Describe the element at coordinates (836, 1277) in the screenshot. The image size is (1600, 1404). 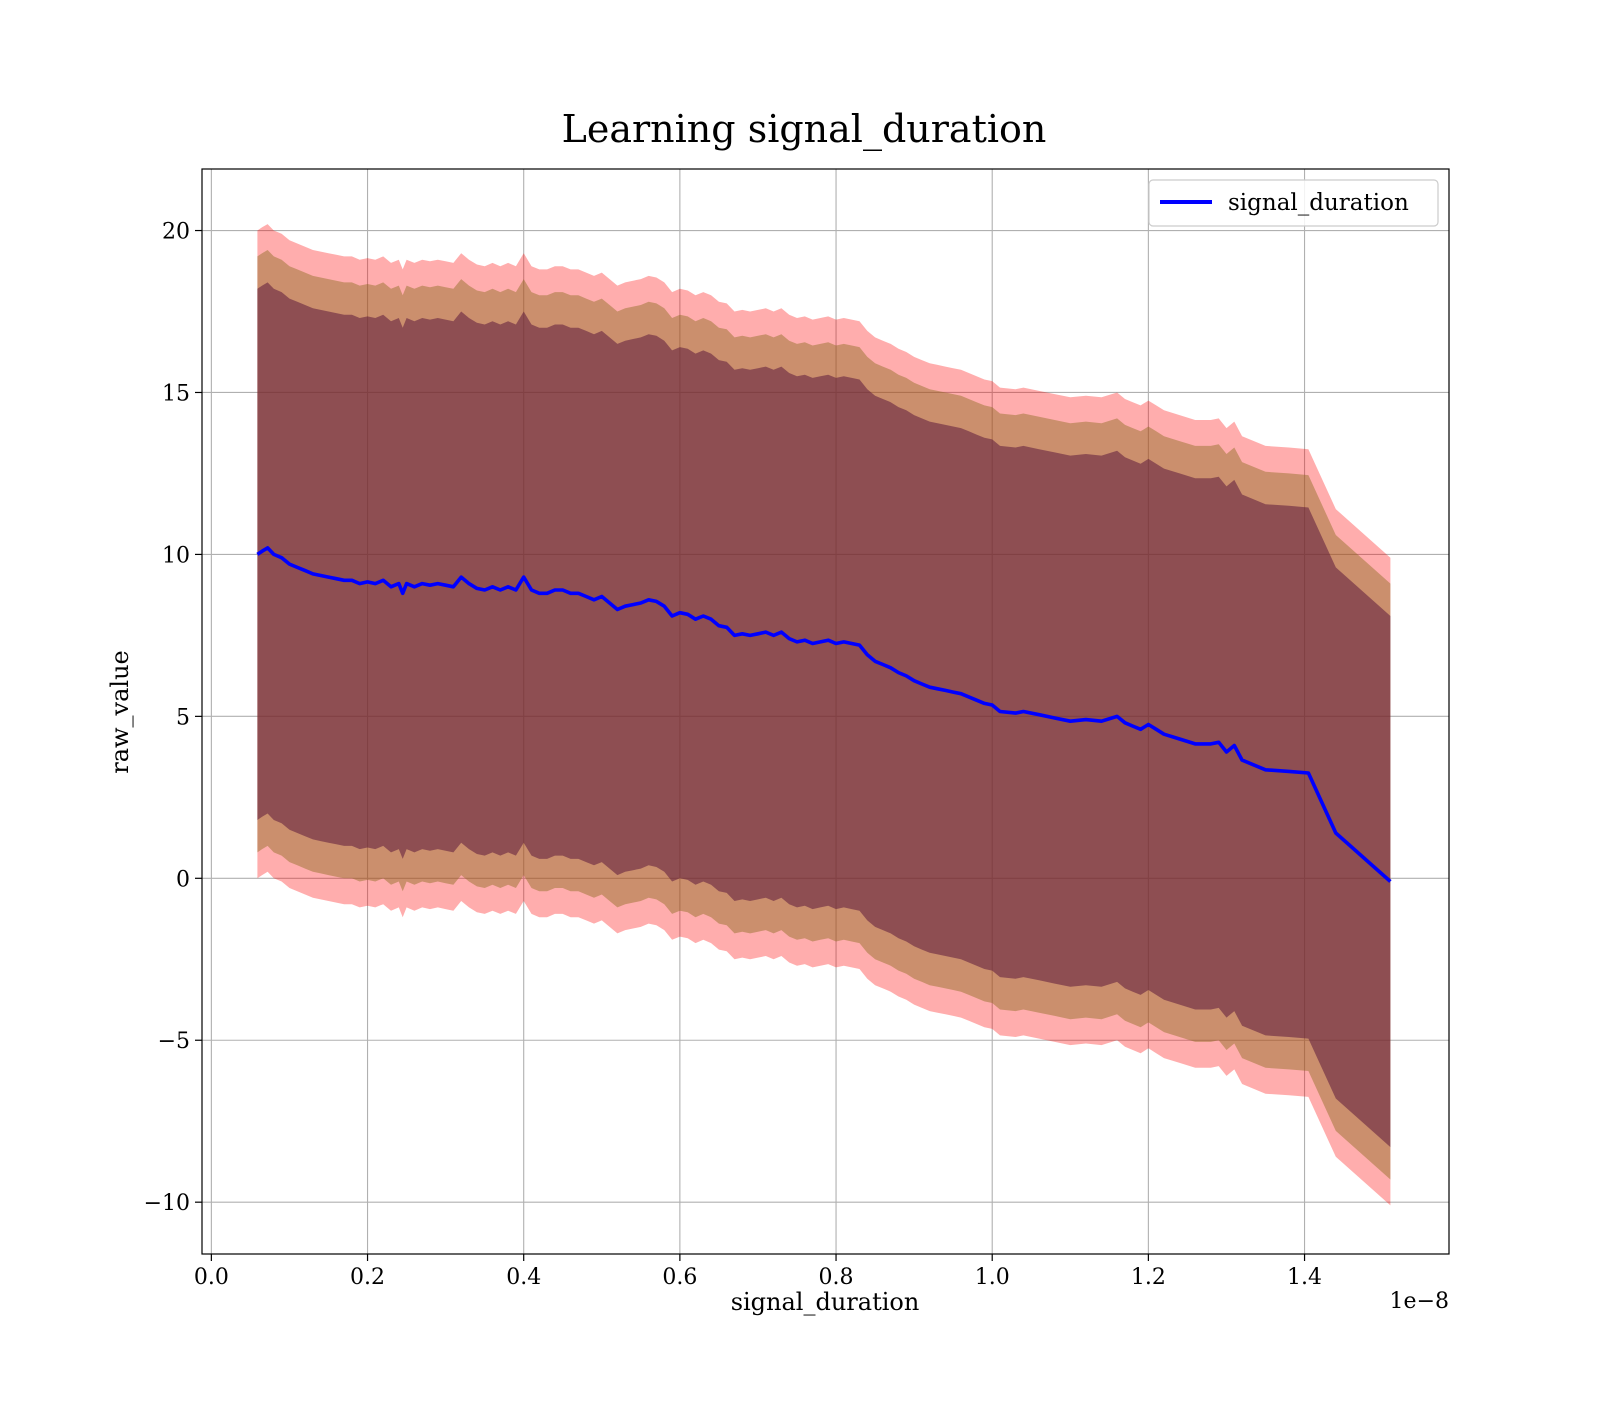
I see `x-tick-label: 0.8` at that location.